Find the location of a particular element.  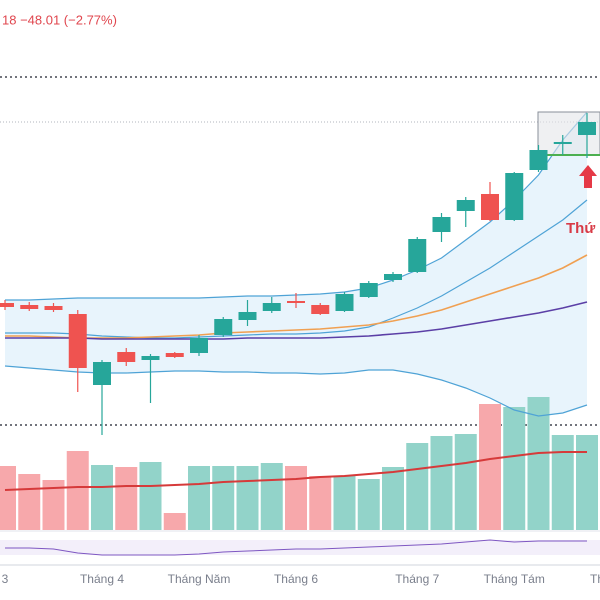

x-tick-label: Tháng Năm is located at coordinates (199, 579).